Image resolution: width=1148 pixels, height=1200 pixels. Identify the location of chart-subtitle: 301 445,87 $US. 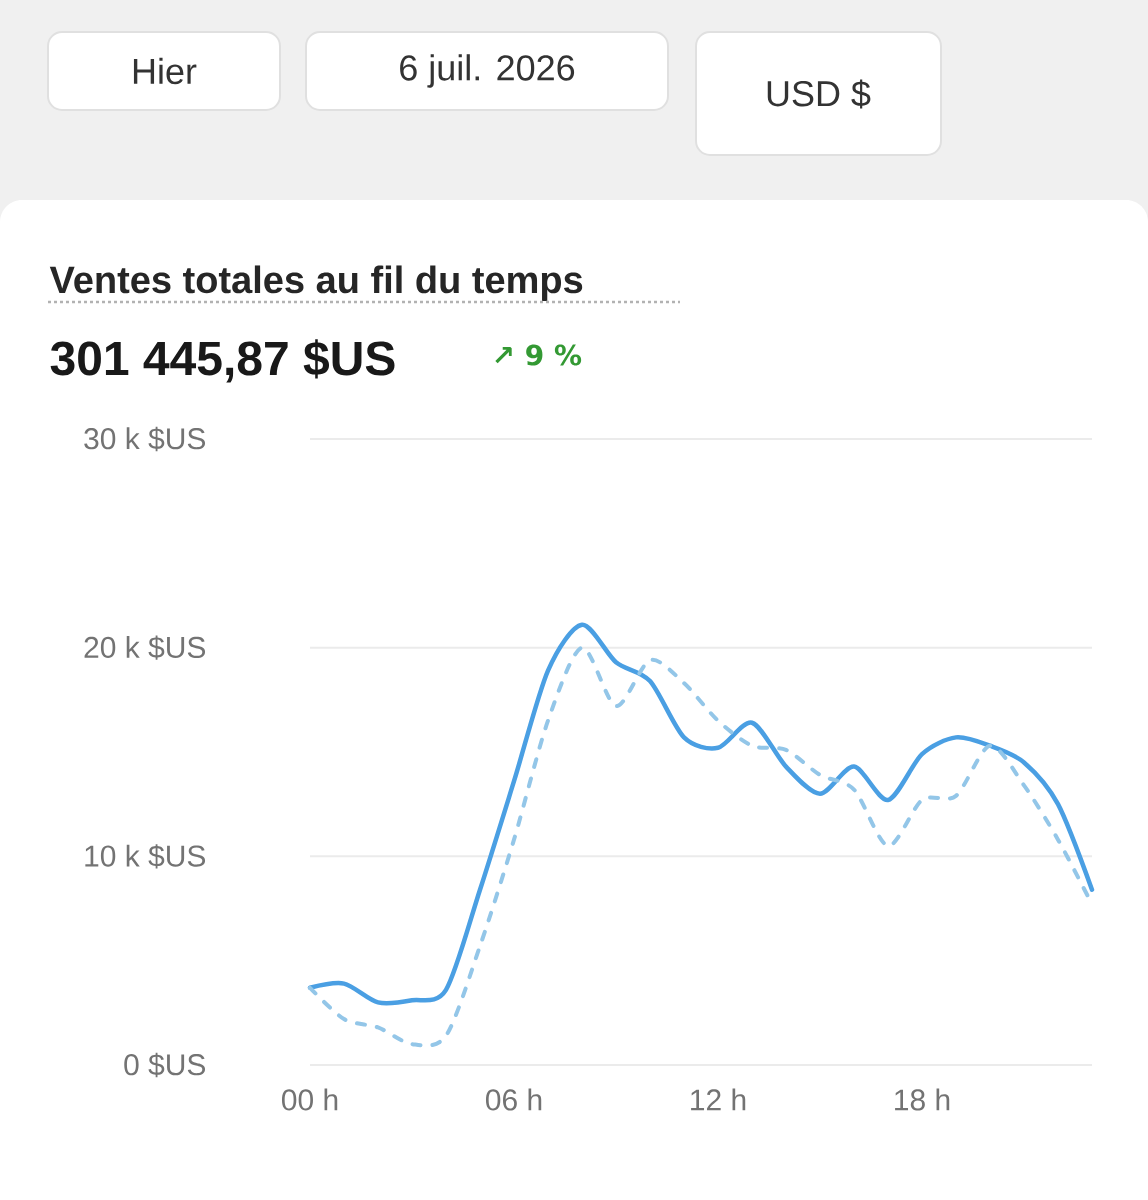
(222, 361).